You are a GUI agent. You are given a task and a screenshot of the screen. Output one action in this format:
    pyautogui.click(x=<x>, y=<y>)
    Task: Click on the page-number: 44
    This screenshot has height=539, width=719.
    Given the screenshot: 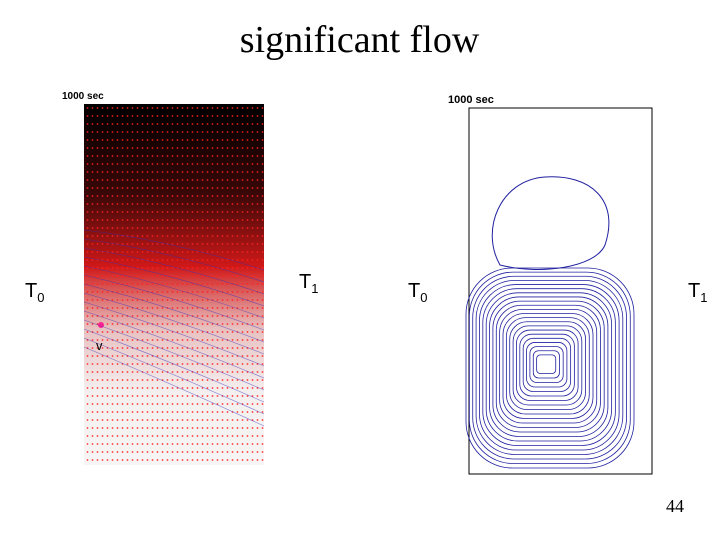 What is the action you would take?
    pyautogui.click(x=675, y=506)
    